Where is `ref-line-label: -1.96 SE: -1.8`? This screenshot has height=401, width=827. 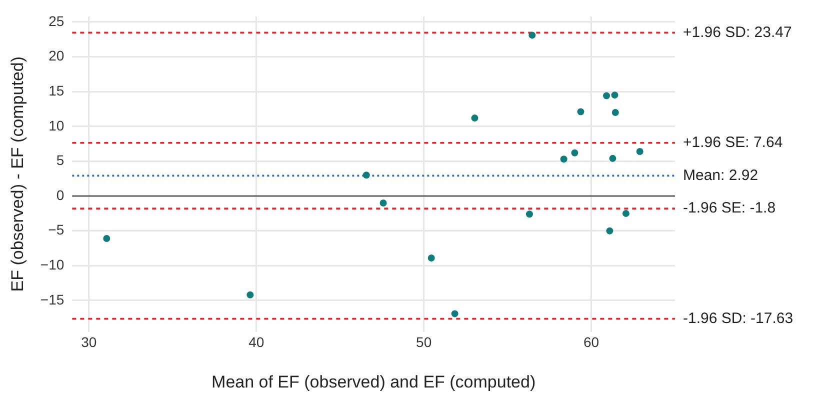
ref-line-label: -1.96 SE: -1.8 is located at coordinates (729, 208).